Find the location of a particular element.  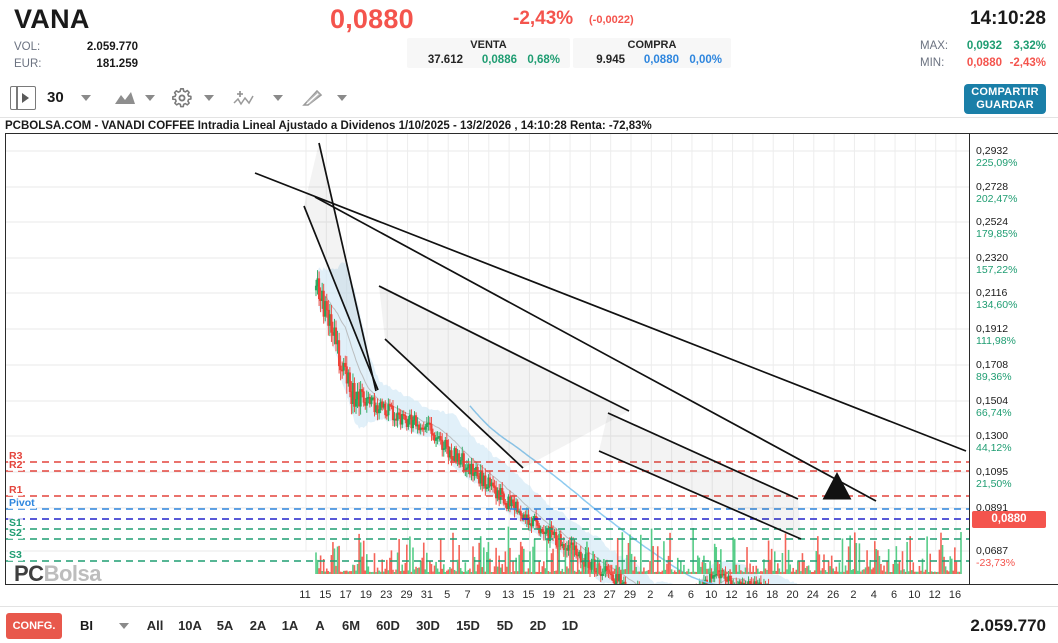

interval-value: 30 is located at coordinates (55, 97).